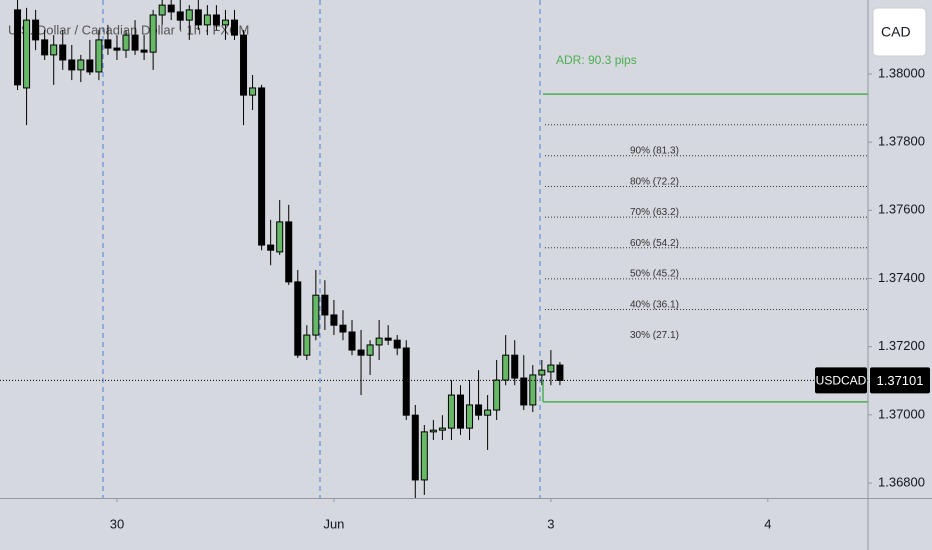 The image size is (932, 550). What do you see at coordinates (901, 72) in the screenshot?
I see `y-tick-label: 1.38000` at bounding box center [901, 72].